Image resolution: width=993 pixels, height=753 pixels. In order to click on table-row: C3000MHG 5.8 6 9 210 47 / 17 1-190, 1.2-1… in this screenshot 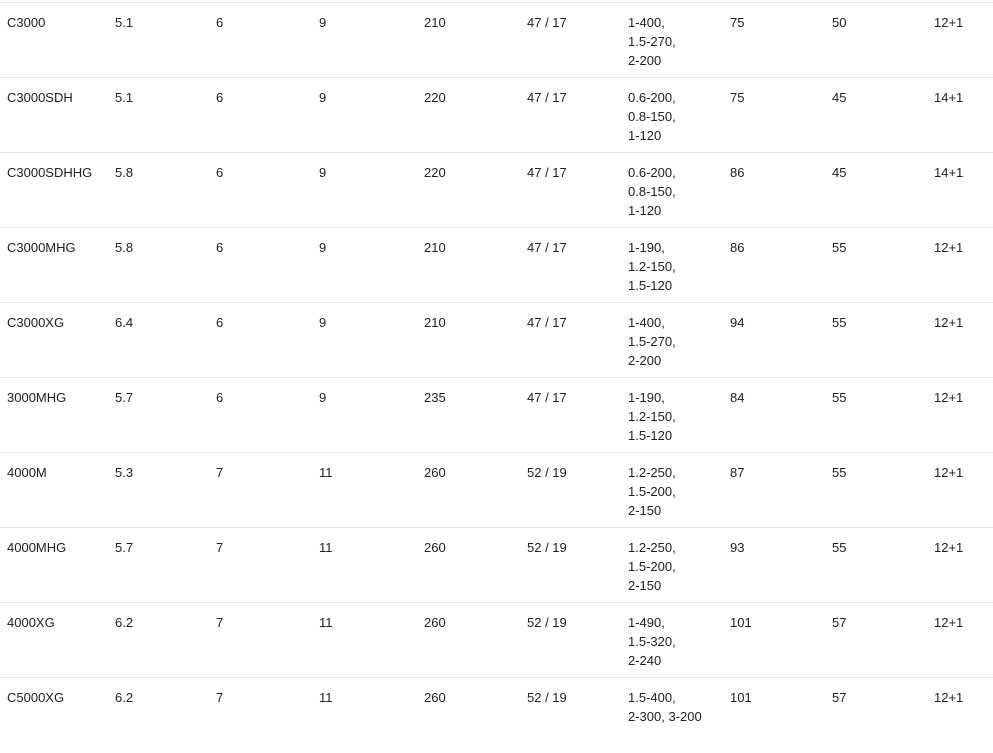, I will do `click(496, 265)`.